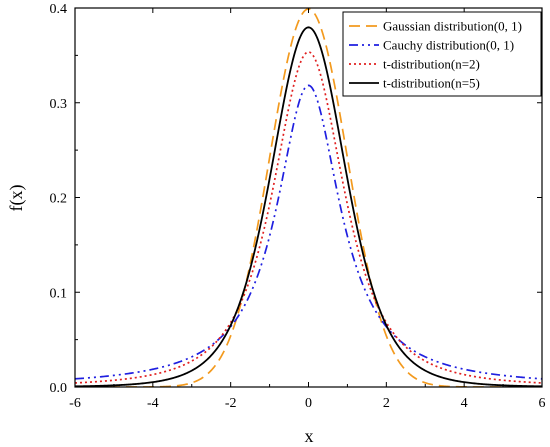  Describe the element at coordinates (452, 26) in the screenshot. I see `legend-label-1: Gaussian distribution(0, 1)` at that location.